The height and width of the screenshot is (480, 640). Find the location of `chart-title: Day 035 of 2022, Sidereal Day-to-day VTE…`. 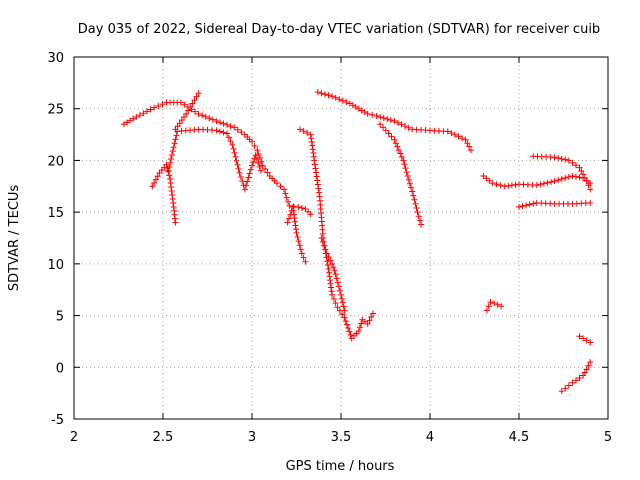

chart-title: Day 035 of 2022, Sidereal Day-to-day VTE… is located at coordinates (339, 29).